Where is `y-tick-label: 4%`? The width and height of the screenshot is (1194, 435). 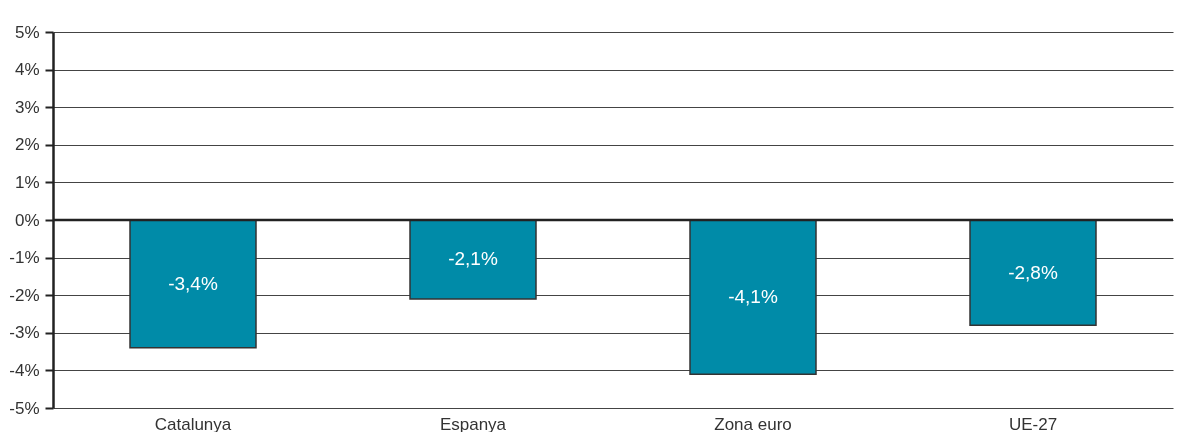 y-tick-label: 4% is located at coordinates (27, 70).